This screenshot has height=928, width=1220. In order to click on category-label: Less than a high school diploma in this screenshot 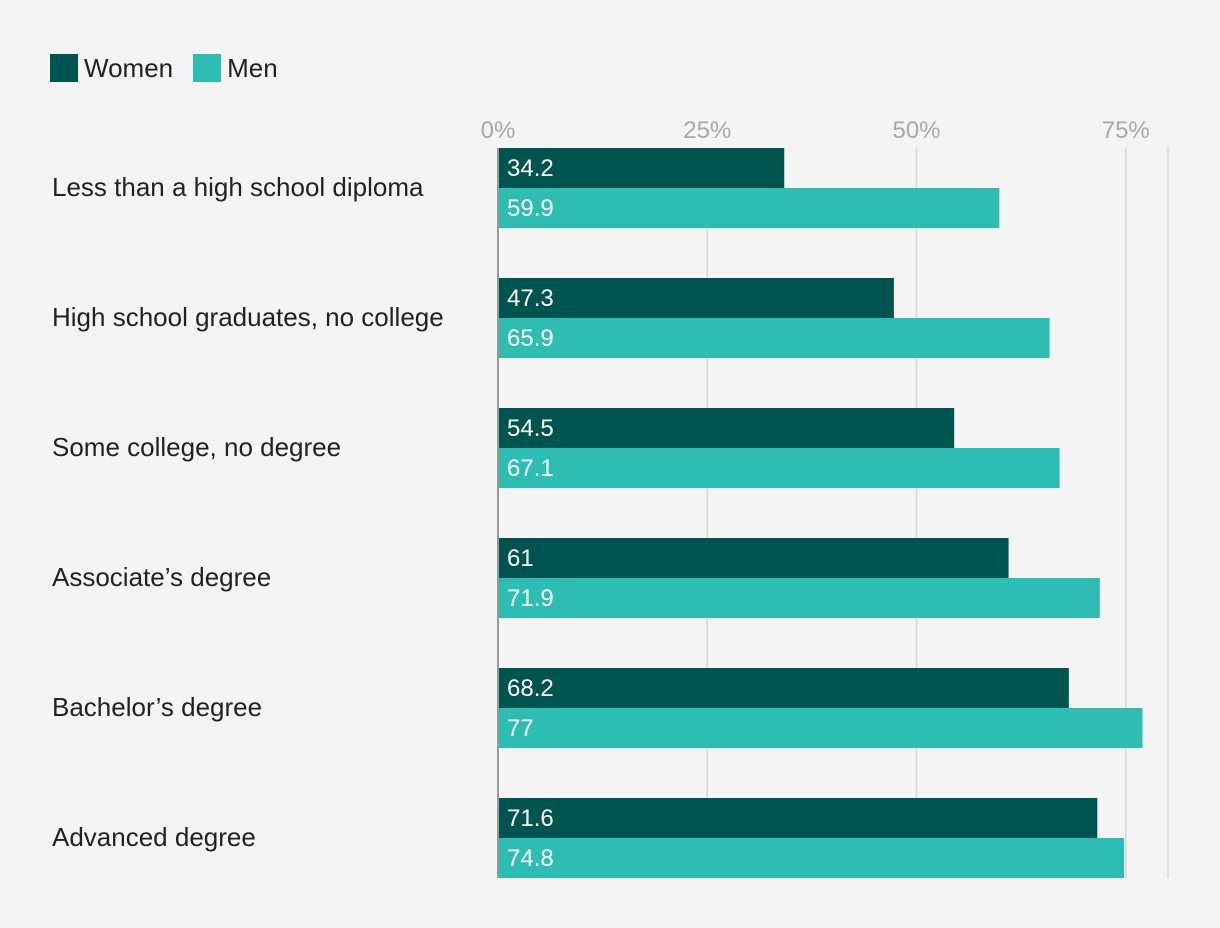, I will do `click(238, 187)`.